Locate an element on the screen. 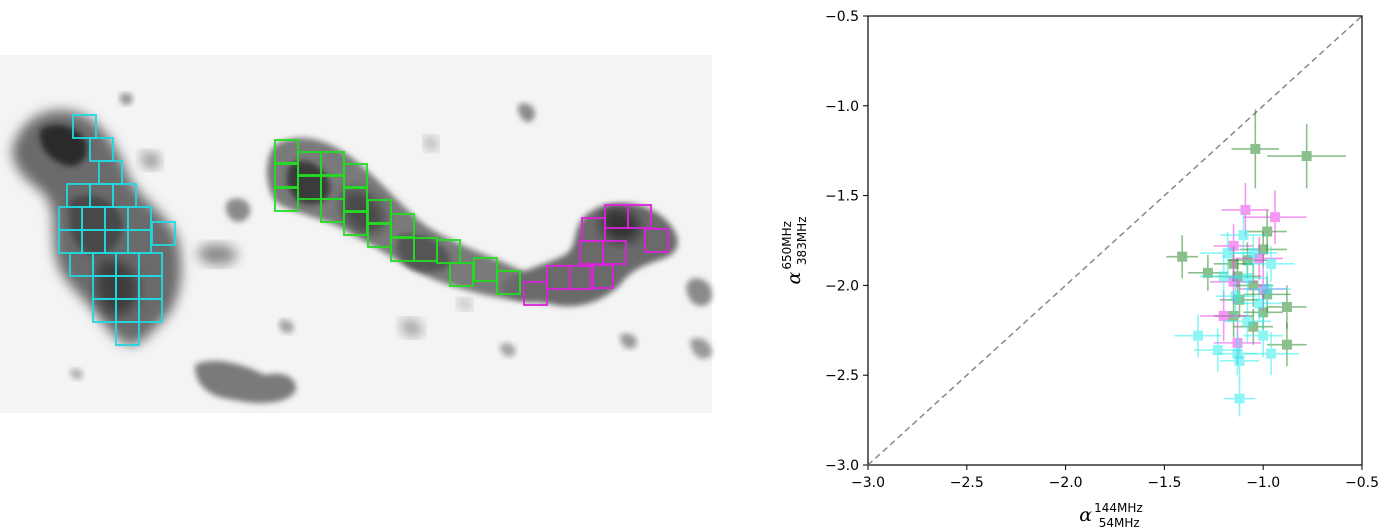  y-tick-label: −2.0 is located at coordinates (842, 286).